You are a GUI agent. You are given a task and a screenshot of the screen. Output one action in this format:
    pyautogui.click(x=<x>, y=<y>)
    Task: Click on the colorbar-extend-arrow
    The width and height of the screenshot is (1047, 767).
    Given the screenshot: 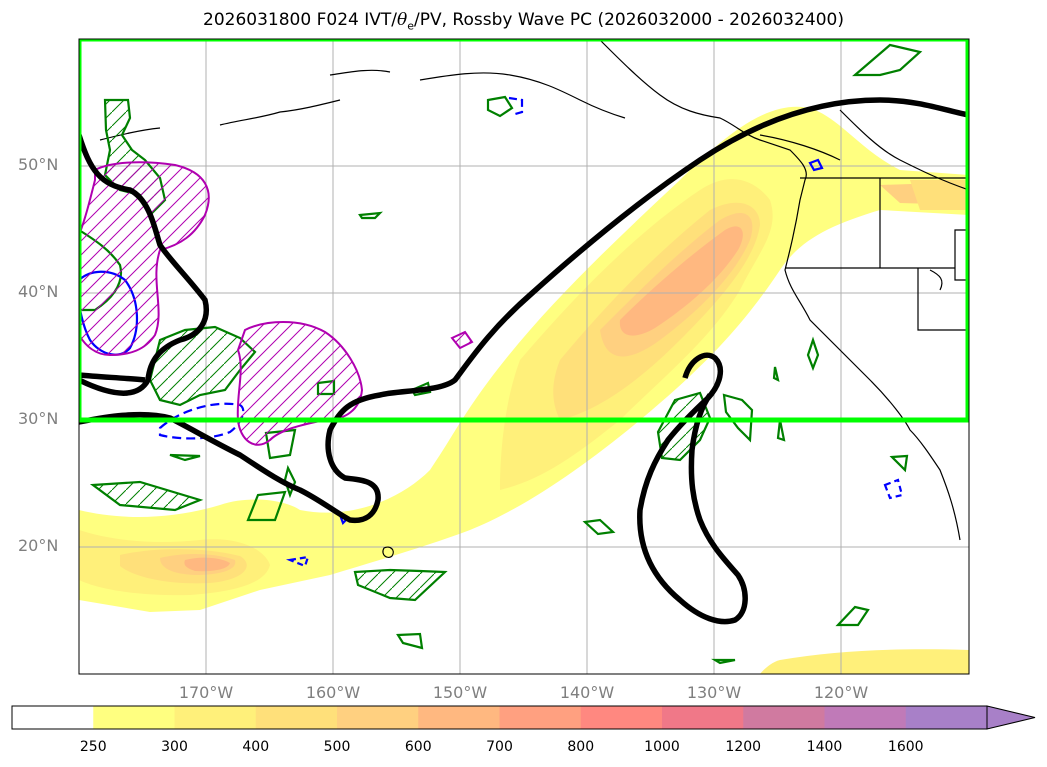 What is the action you would take?
    pyautogui.click(x=1011, y=717)
    